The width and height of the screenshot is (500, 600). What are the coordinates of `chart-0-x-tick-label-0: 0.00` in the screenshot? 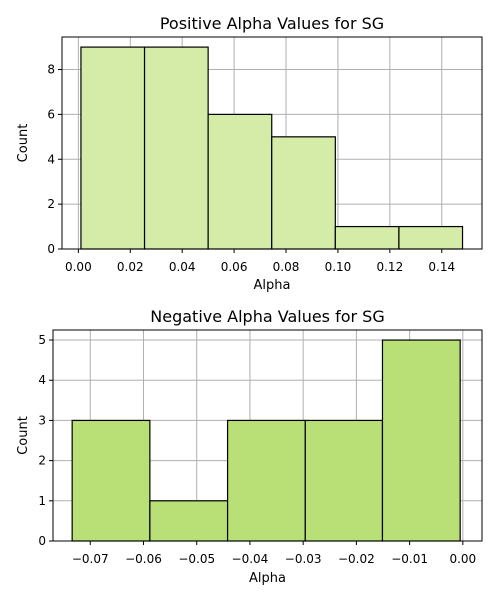 It's located at (78, 267).